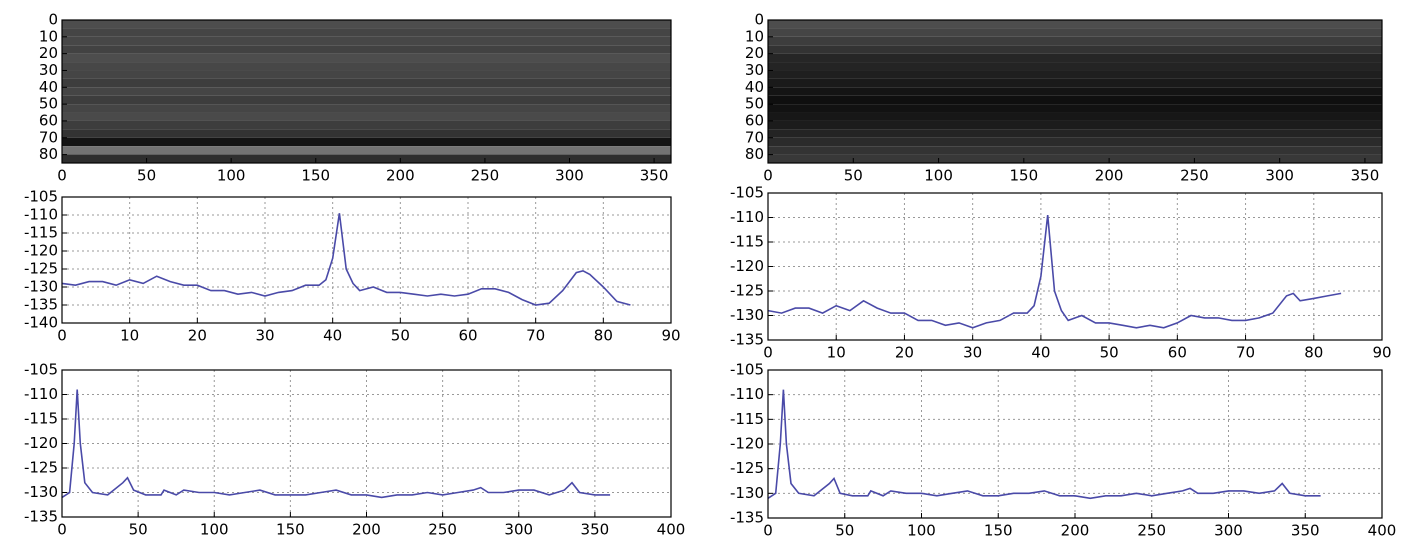 The image size is (1407, 543). What do you see at coordinates (754, 154) in the screenshot?
I see `y-tick-label: 80` at bounding box center [754, 154].